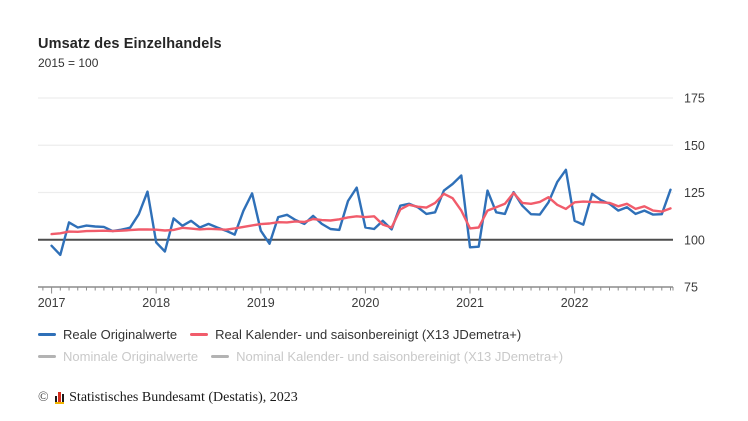  What do you see at coordinates (47, 334) in the screenshot?
I see `blue-line-swatch-icon` at bounding box center [47, 334].